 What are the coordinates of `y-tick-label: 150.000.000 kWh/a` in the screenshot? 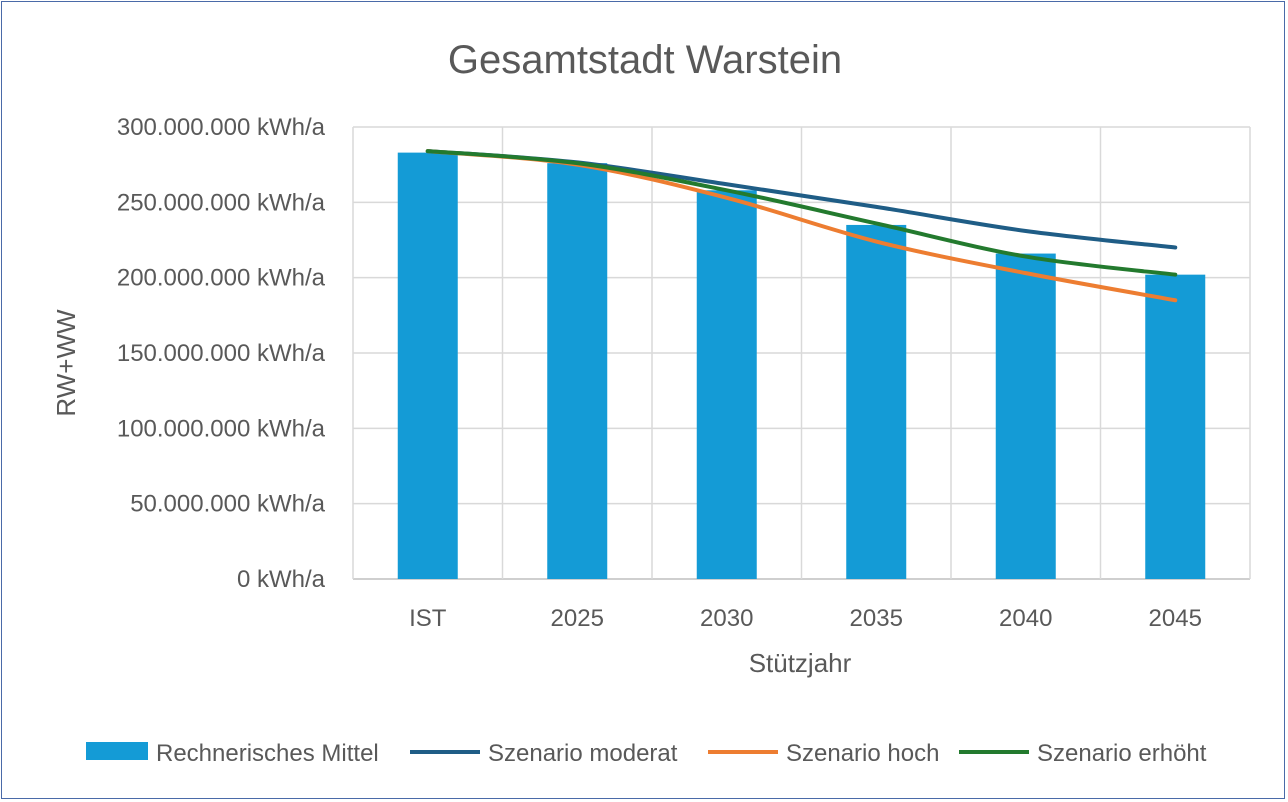 It's located at (221, 353).